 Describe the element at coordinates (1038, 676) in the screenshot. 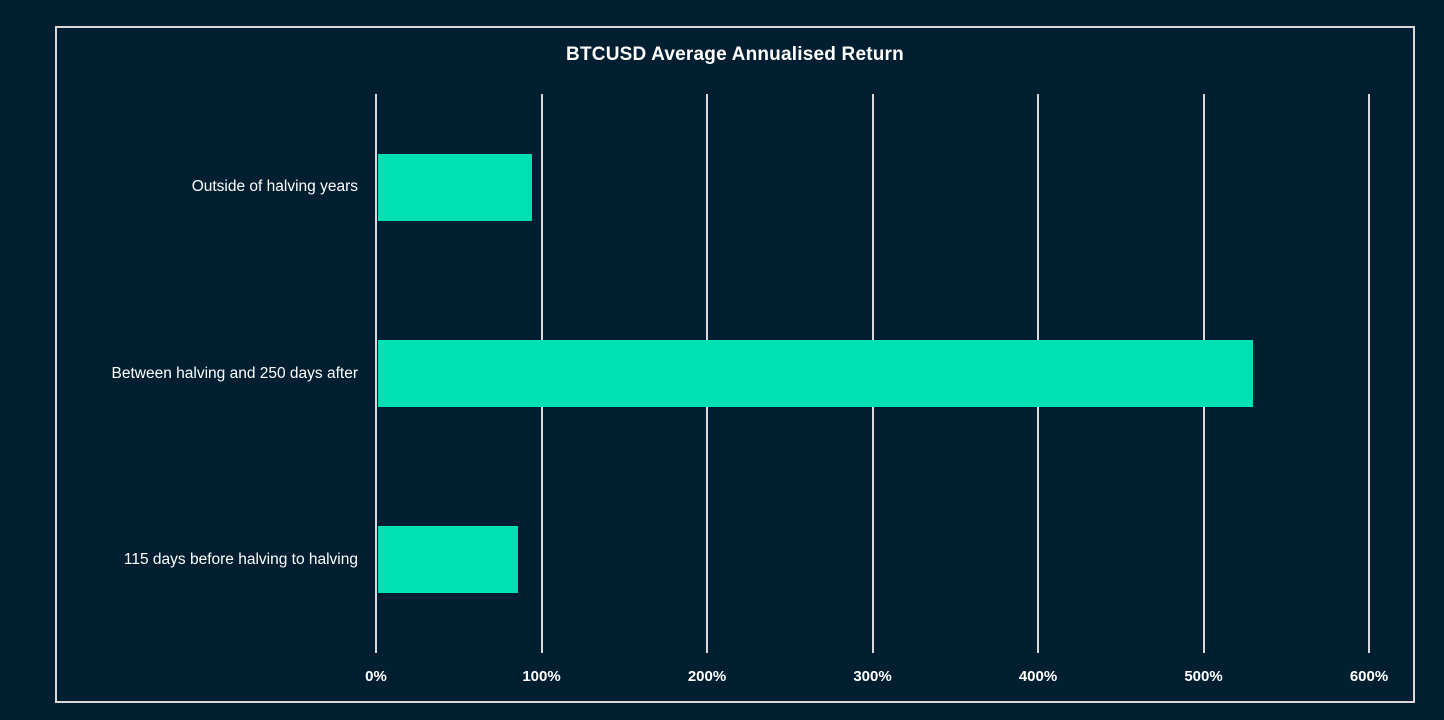

I see `x-axis-tick-label: 400%` at that location.